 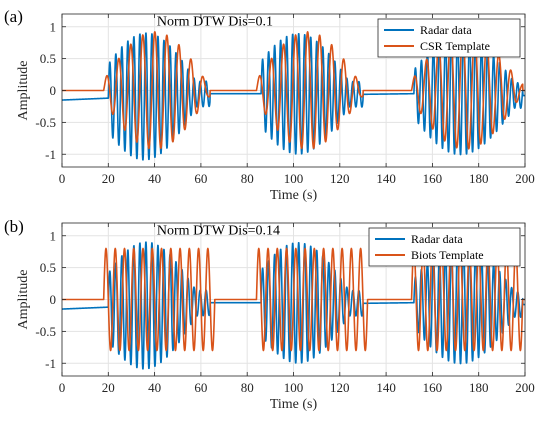 What do you see at coordinates (13, 16) in the screenshot?
I see `panel-label: (a)` at bounding box center [13, 16].